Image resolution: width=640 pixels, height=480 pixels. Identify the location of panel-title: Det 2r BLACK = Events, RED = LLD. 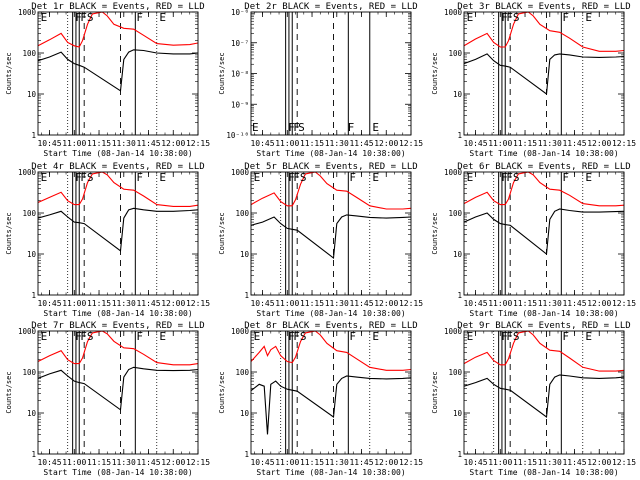
(330, 7).